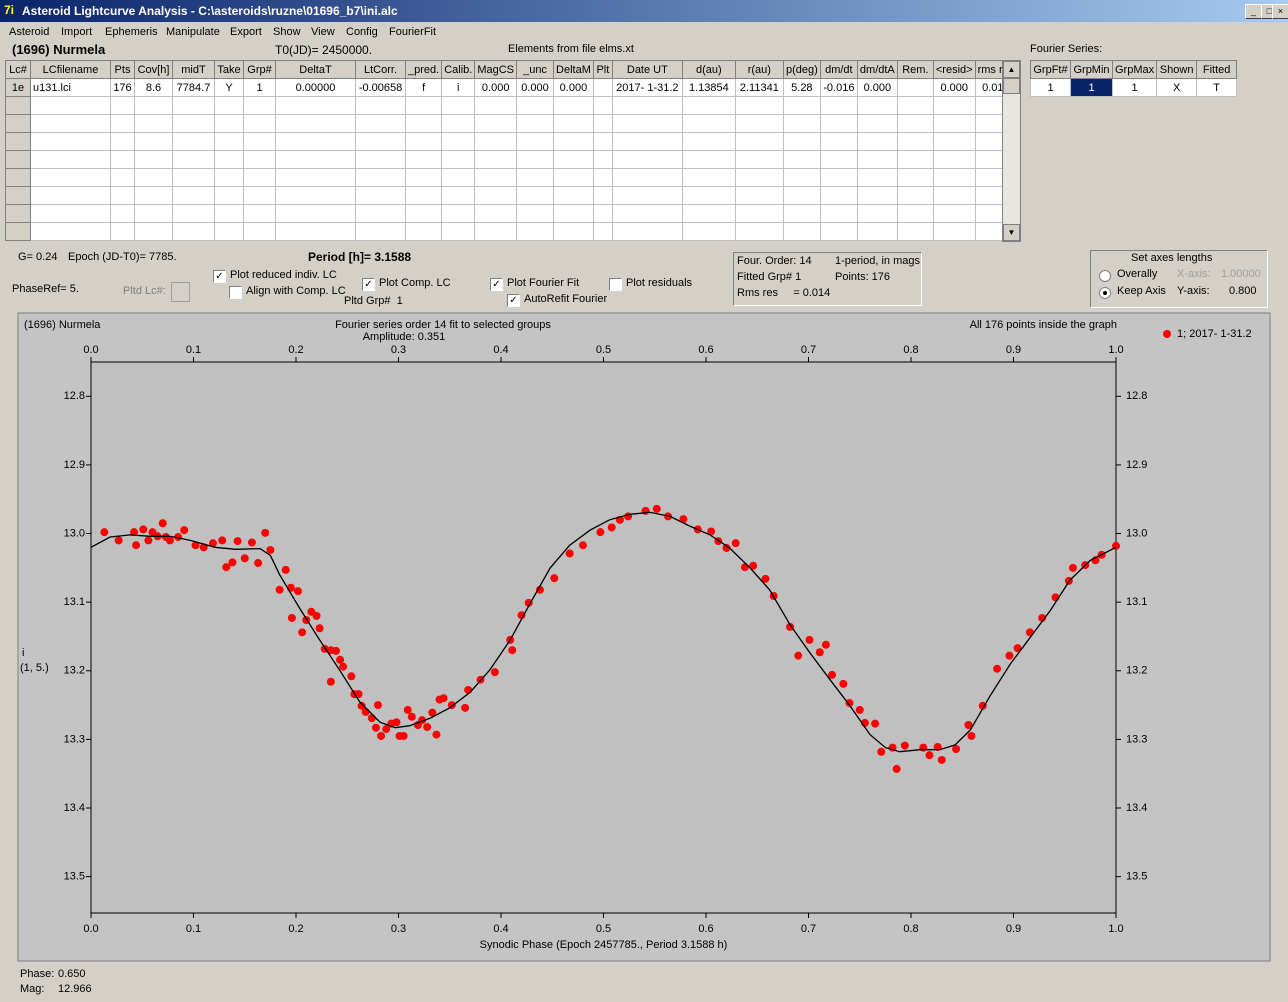 Image resolution: width=1288 pixels, height=1002 pixels. I want to click on table-cell: X, so click(1177, 87).